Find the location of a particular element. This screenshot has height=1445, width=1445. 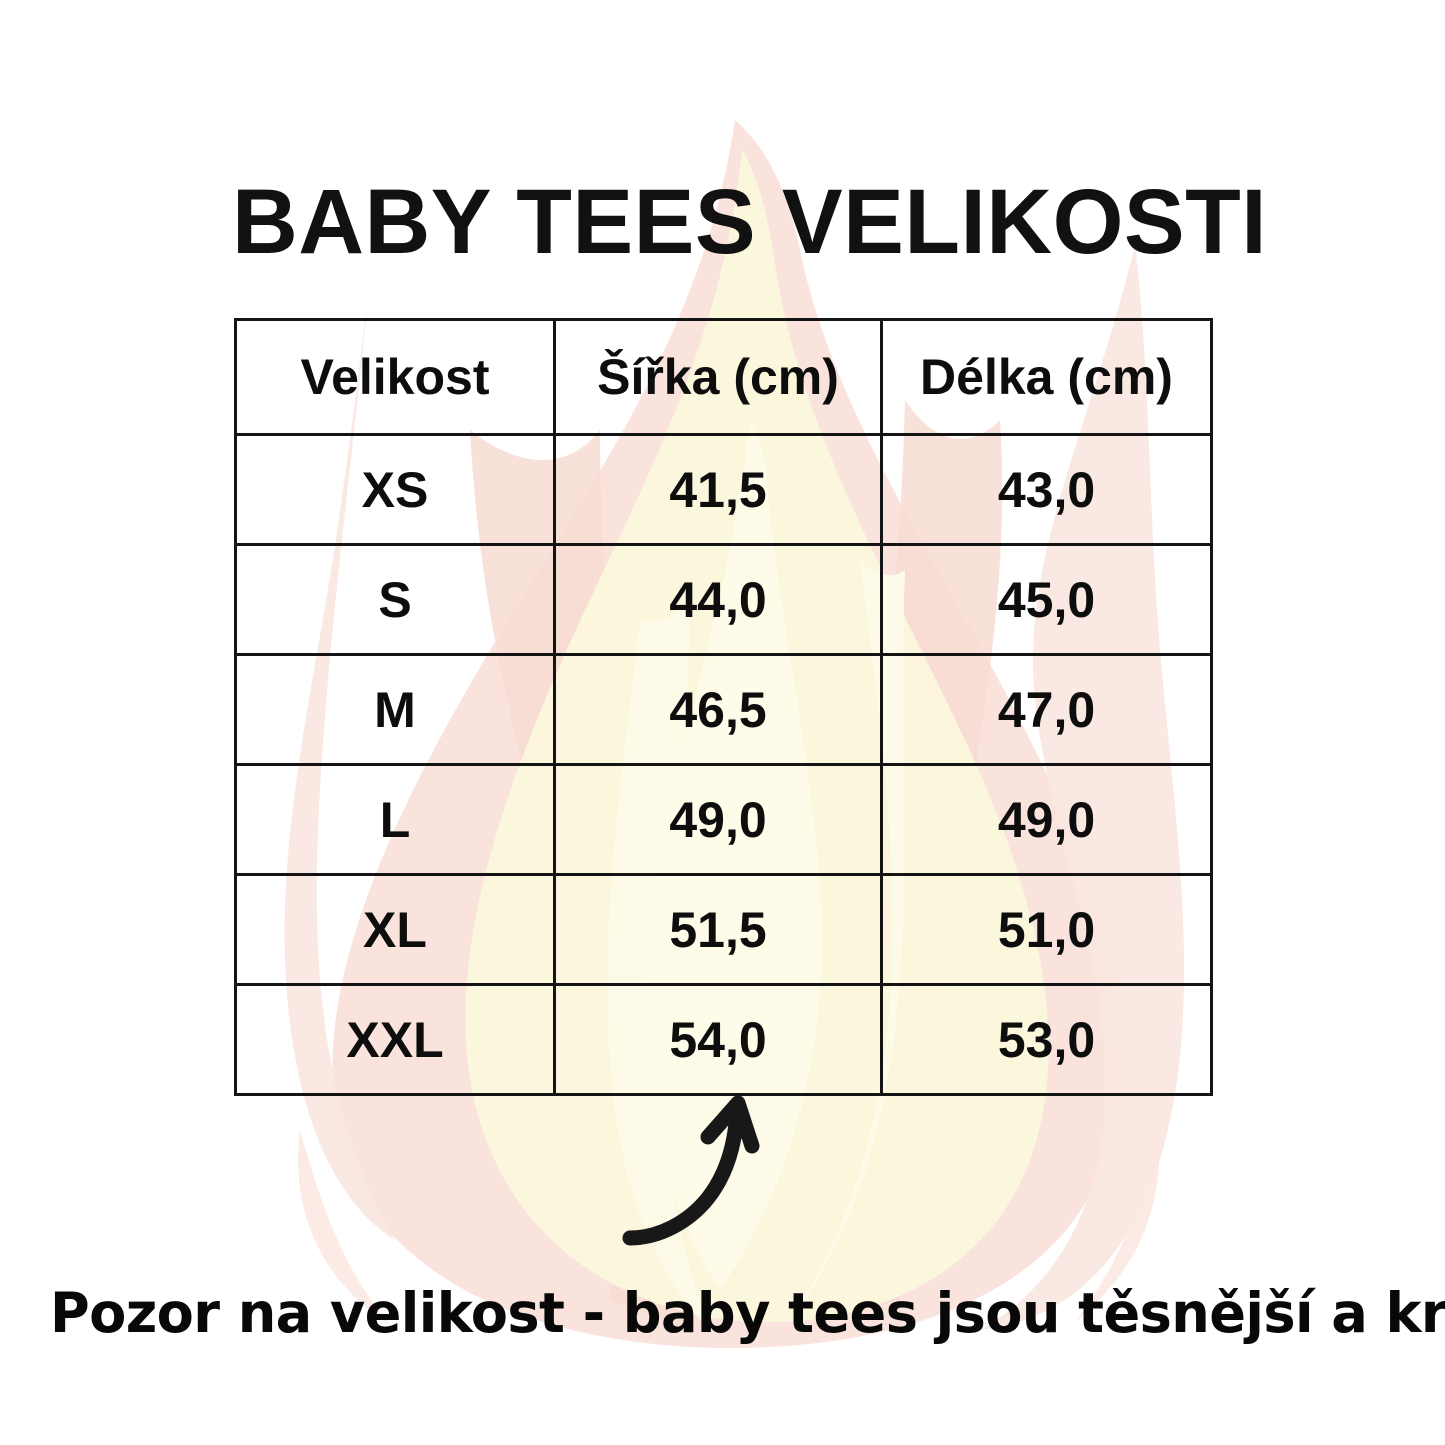

cell-size: XL is located at coordinates (395, 929).